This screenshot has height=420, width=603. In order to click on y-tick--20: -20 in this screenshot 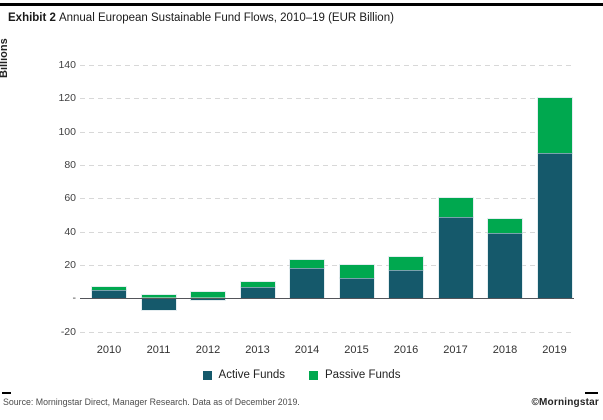, I will do `click(68, 331)`.